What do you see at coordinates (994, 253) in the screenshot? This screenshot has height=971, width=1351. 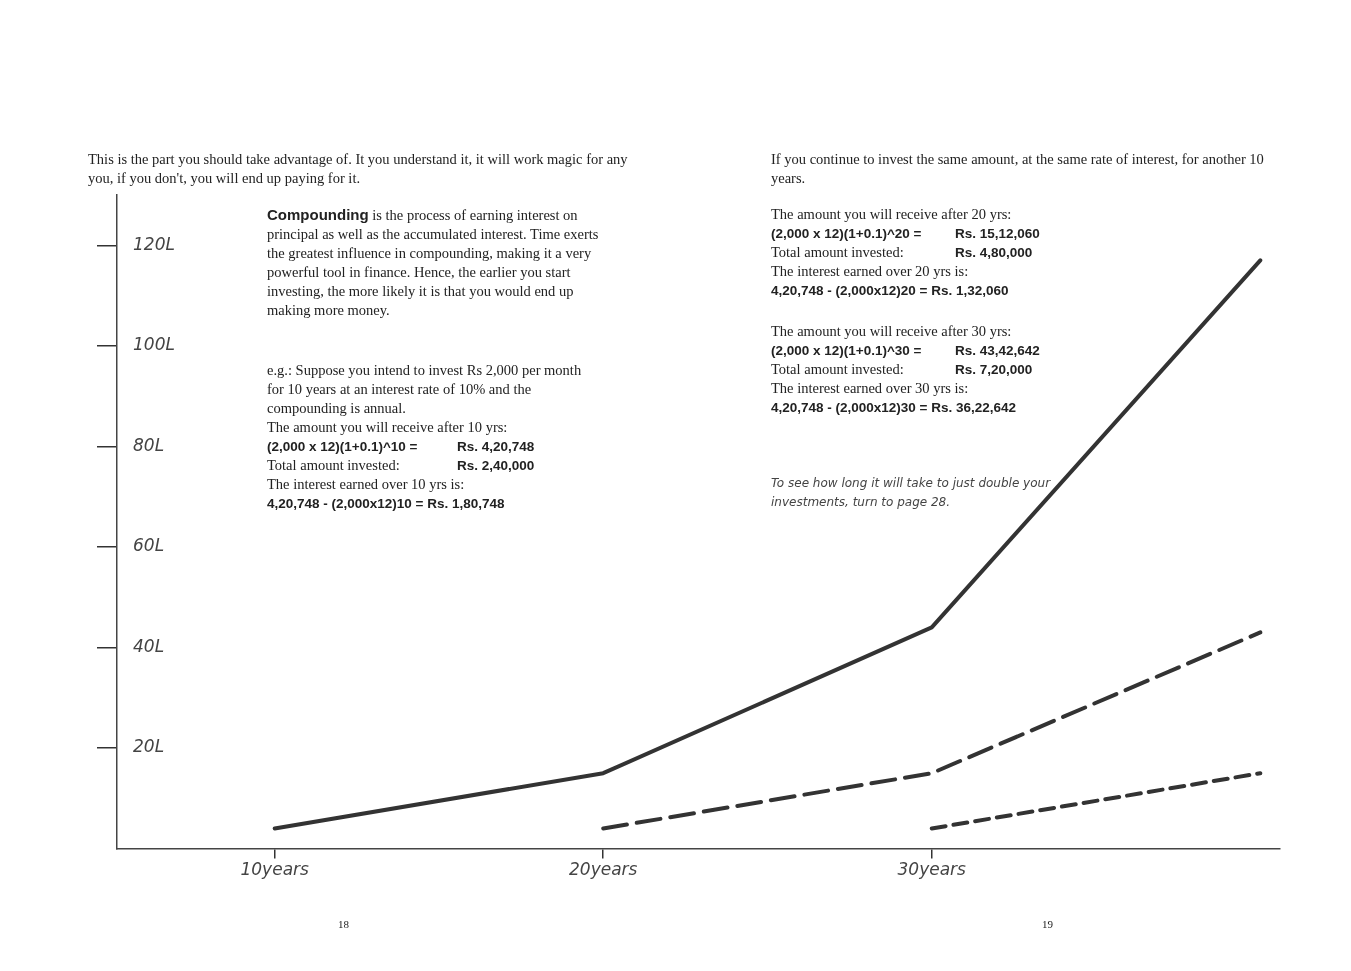 I see `annotation: Rs. 4,80,000` at bounding box center [994, 253].